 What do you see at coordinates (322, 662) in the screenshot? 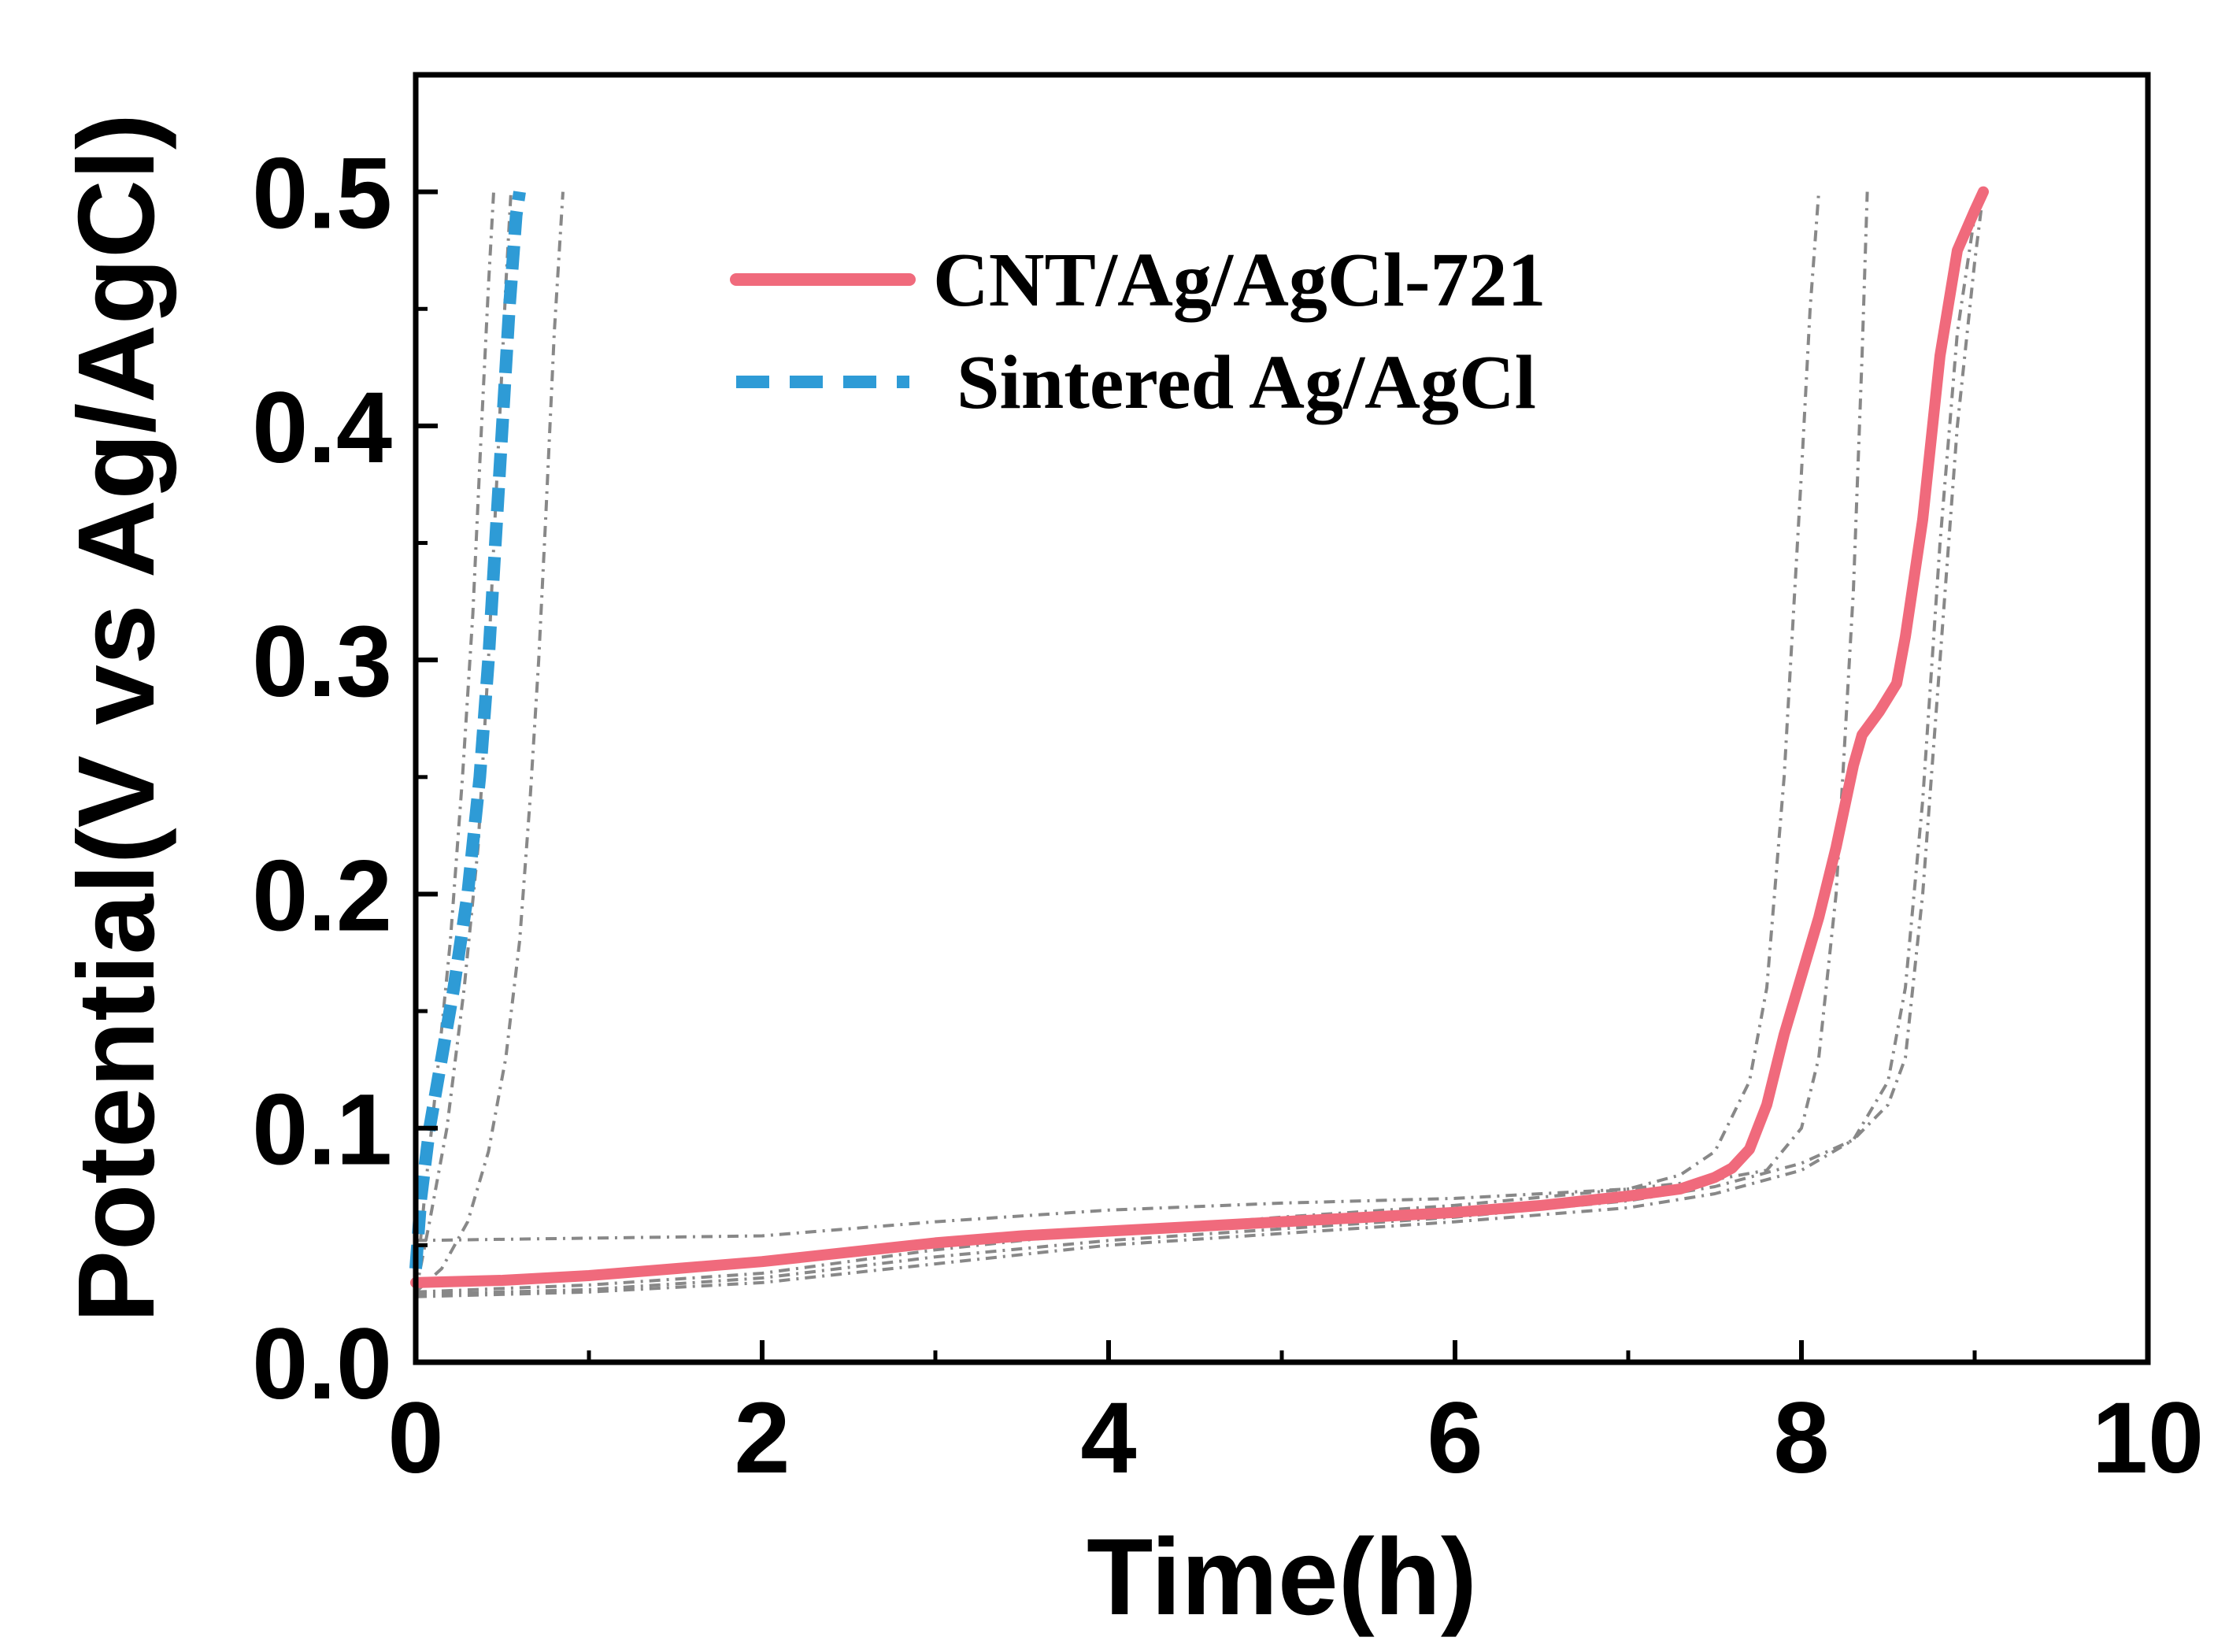
I see `y-tick-label: 0.3` at bounding box center [322, 662].